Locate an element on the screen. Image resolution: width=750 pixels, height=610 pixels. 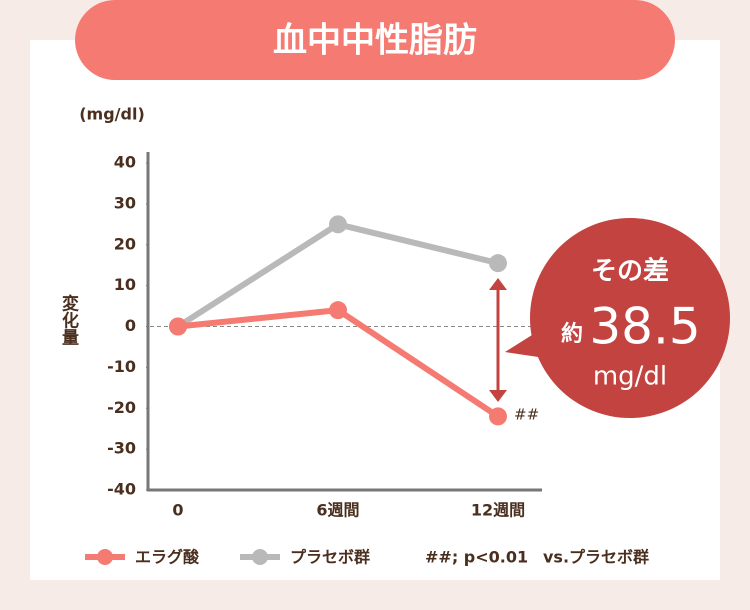
significance-mark: ## is located at coordinates (526, 415).